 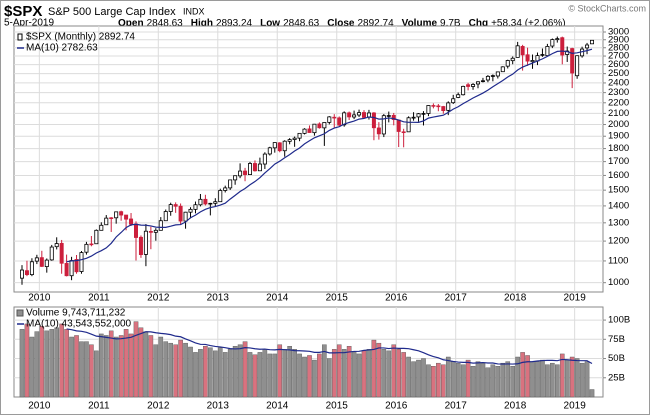 What do you see at coordinates (616, 377) in the screenshot?
I see `y-tick-label: 25B` at bounding box center [616, 377].